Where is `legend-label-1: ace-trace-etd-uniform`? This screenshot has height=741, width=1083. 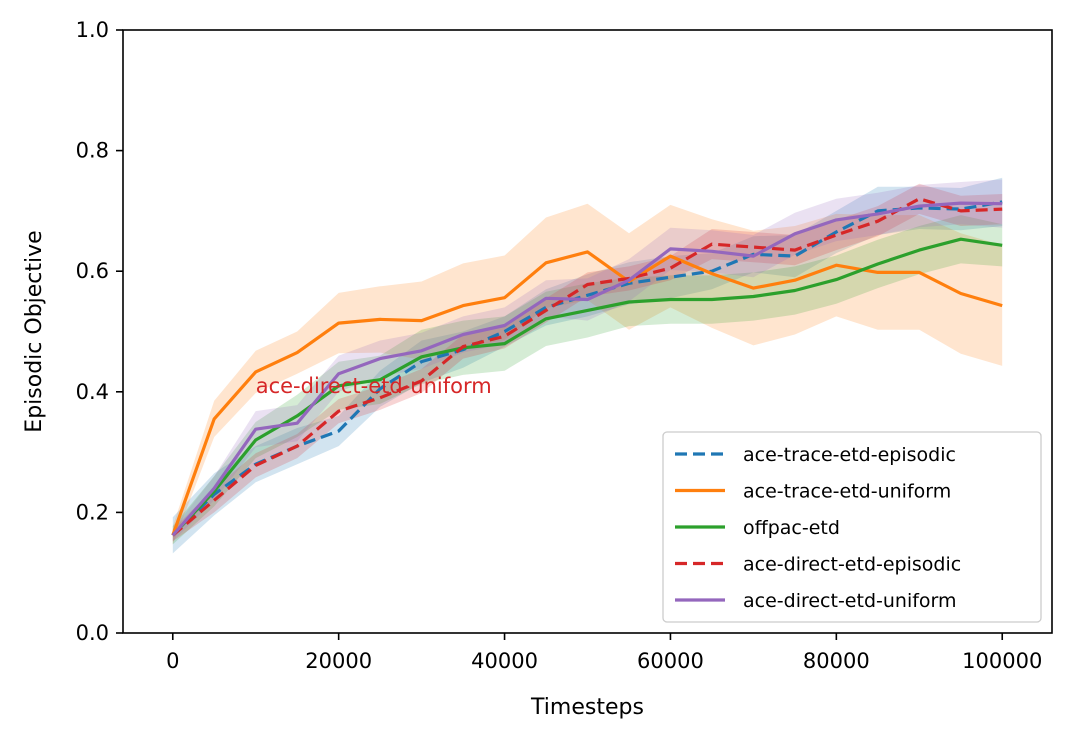 legend-label-1: ace-trace-etd-uniform is located at coordinates (847, 492).